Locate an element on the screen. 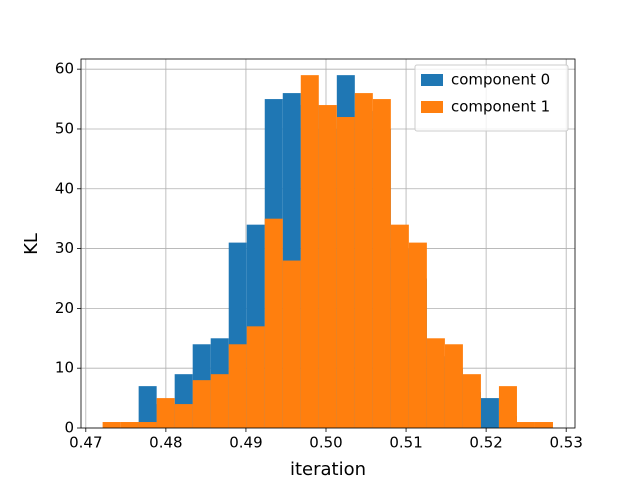  legend-label: component 0 is located at coordinates (500, 80).